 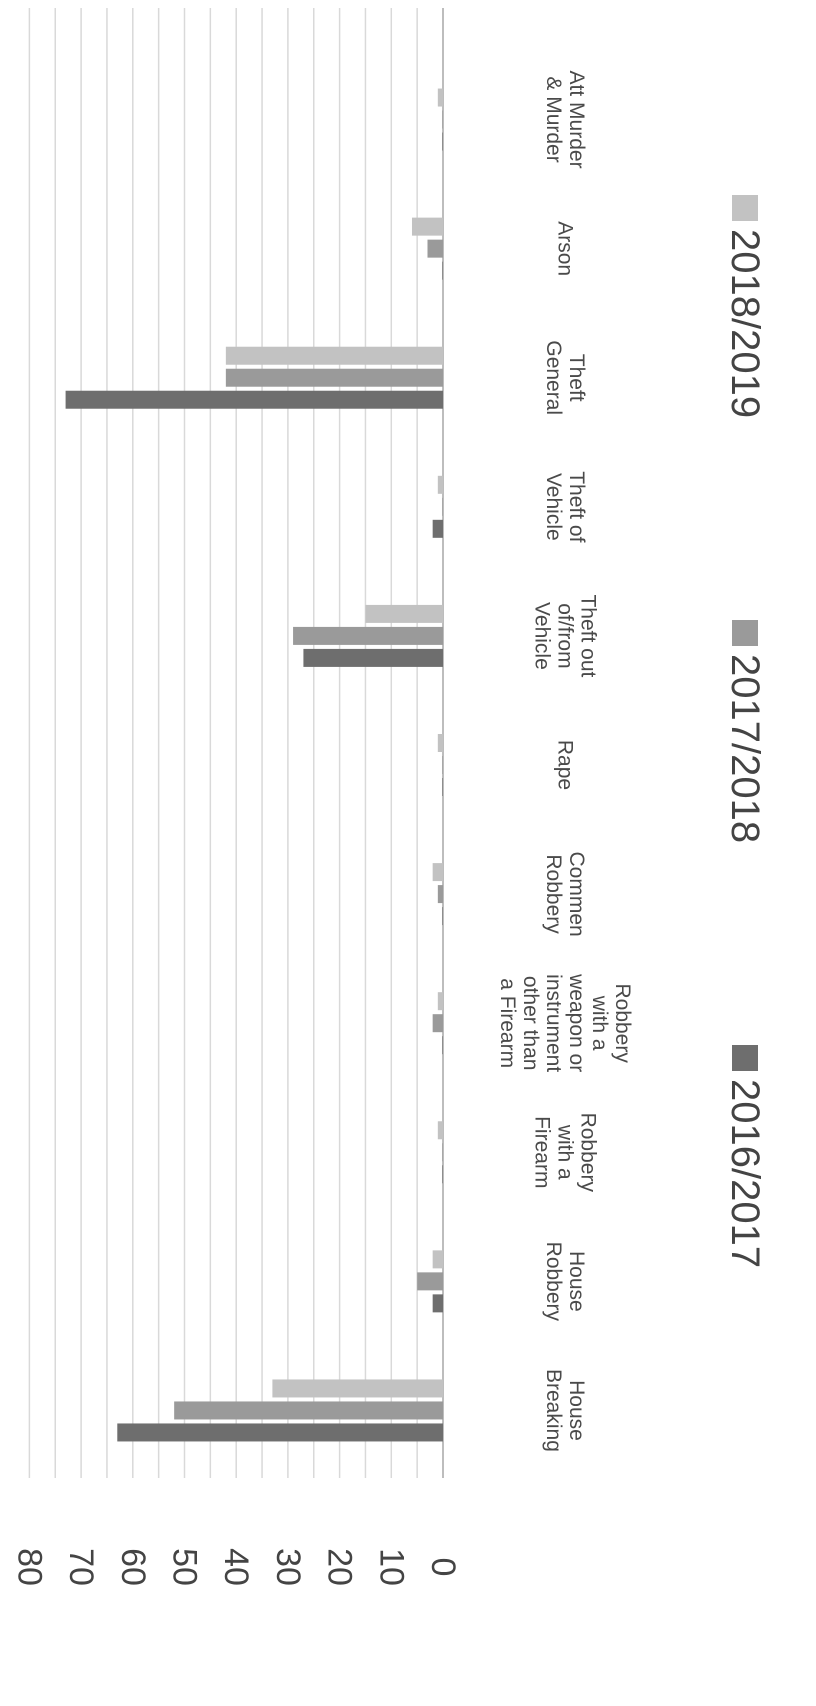 What do you see at coordinates (565, 635) in the screenshot?
I see `category-label-line: of/from` at bounding box center [565, 635].